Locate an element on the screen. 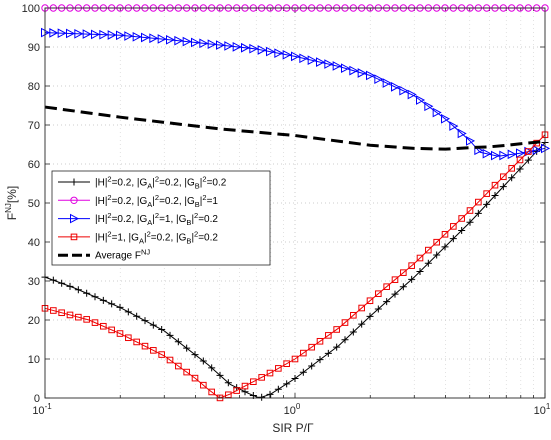  legend-box is located at coordinates (161, 218).